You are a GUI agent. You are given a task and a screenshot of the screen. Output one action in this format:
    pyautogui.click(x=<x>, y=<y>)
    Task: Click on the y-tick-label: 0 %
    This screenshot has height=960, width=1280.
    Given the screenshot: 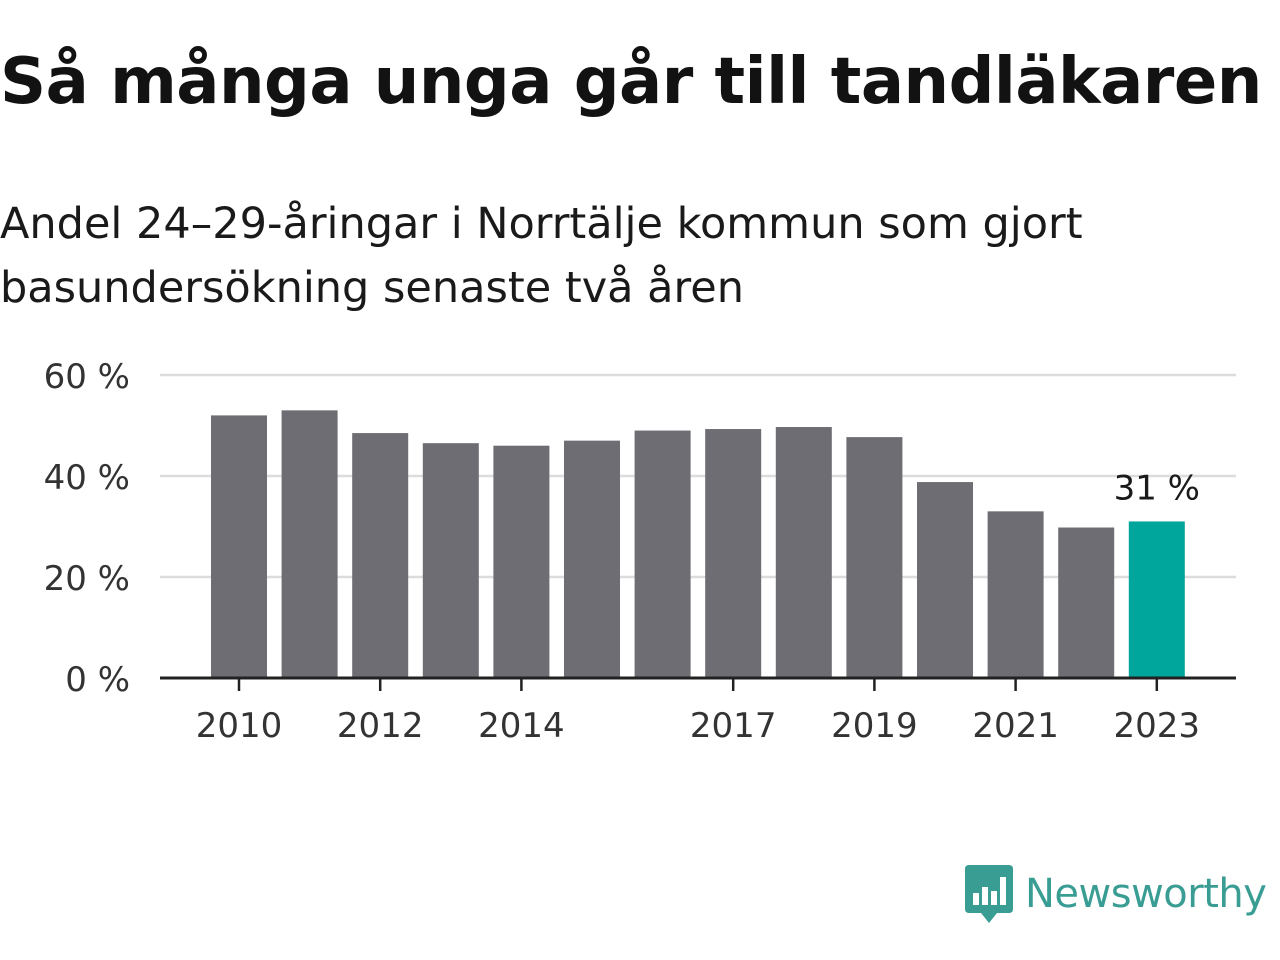 What is the action you would take?
    pyautogui.click(x=97, y=680)
    